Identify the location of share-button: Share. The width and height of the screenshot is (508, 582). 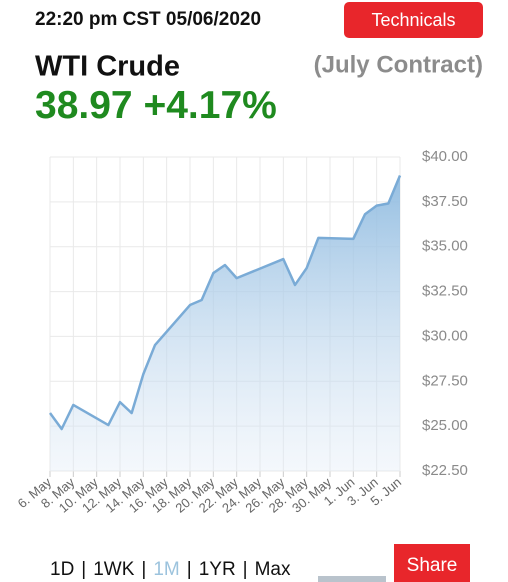
(432, 563).